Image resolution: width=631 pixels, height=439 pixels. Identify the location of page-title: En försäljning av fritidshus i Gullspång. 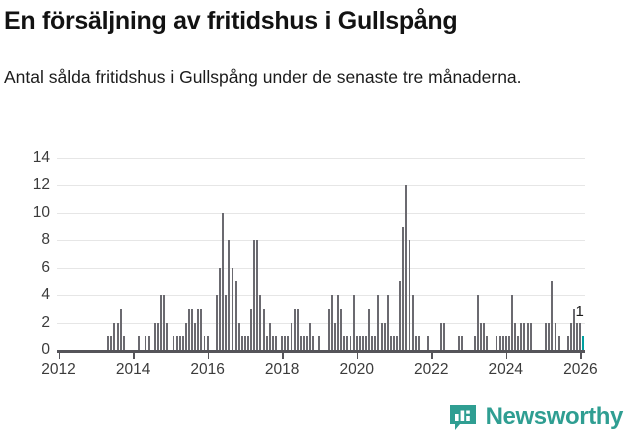
(231, 21).